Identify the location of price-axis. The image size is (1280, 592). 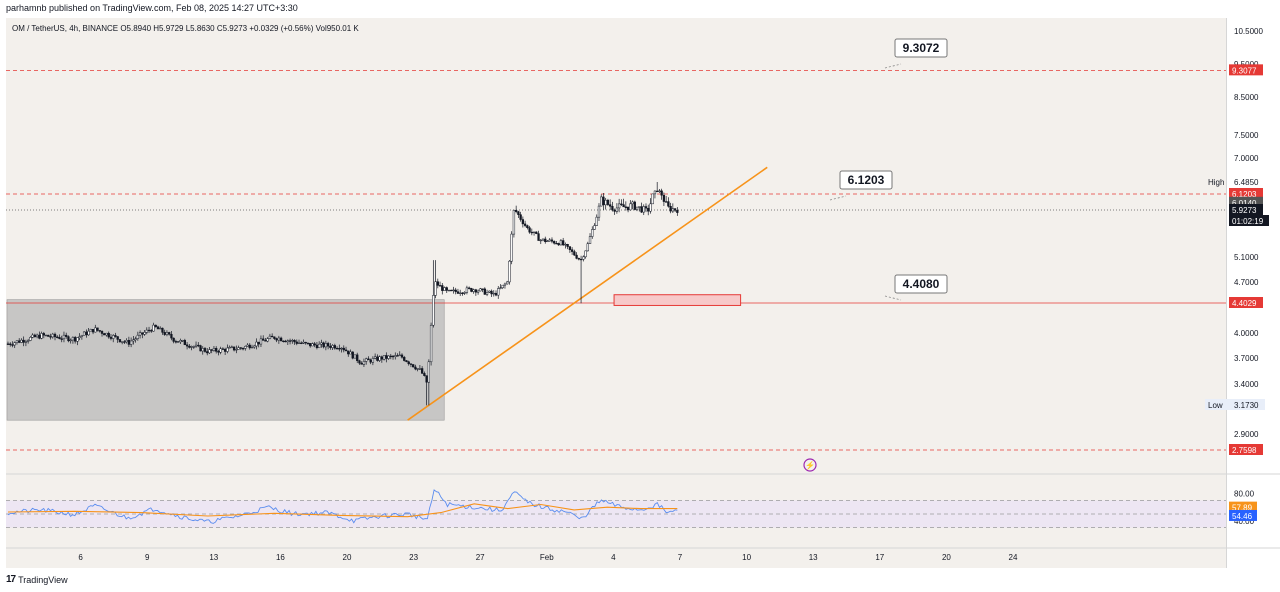
(1253, 293).